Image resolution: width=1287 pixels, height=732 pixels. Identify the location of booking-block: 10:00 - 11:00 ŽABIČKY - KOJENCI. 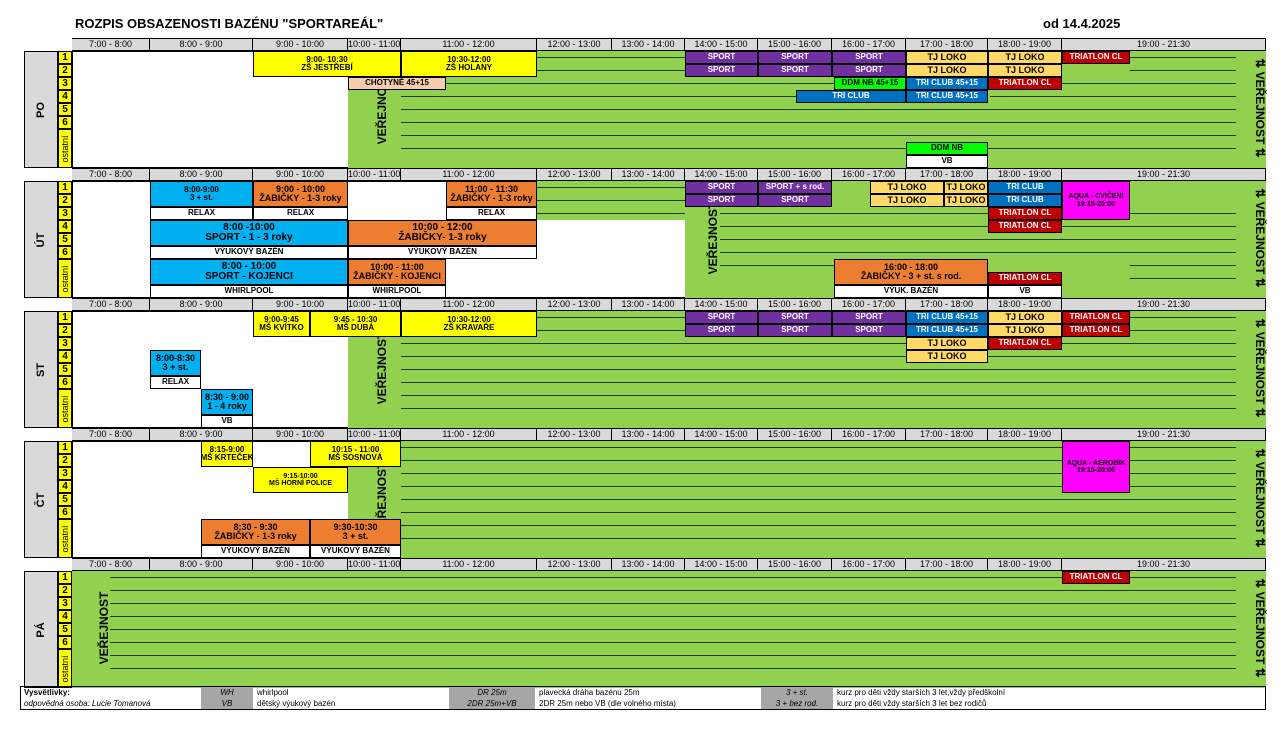
(397, 272).